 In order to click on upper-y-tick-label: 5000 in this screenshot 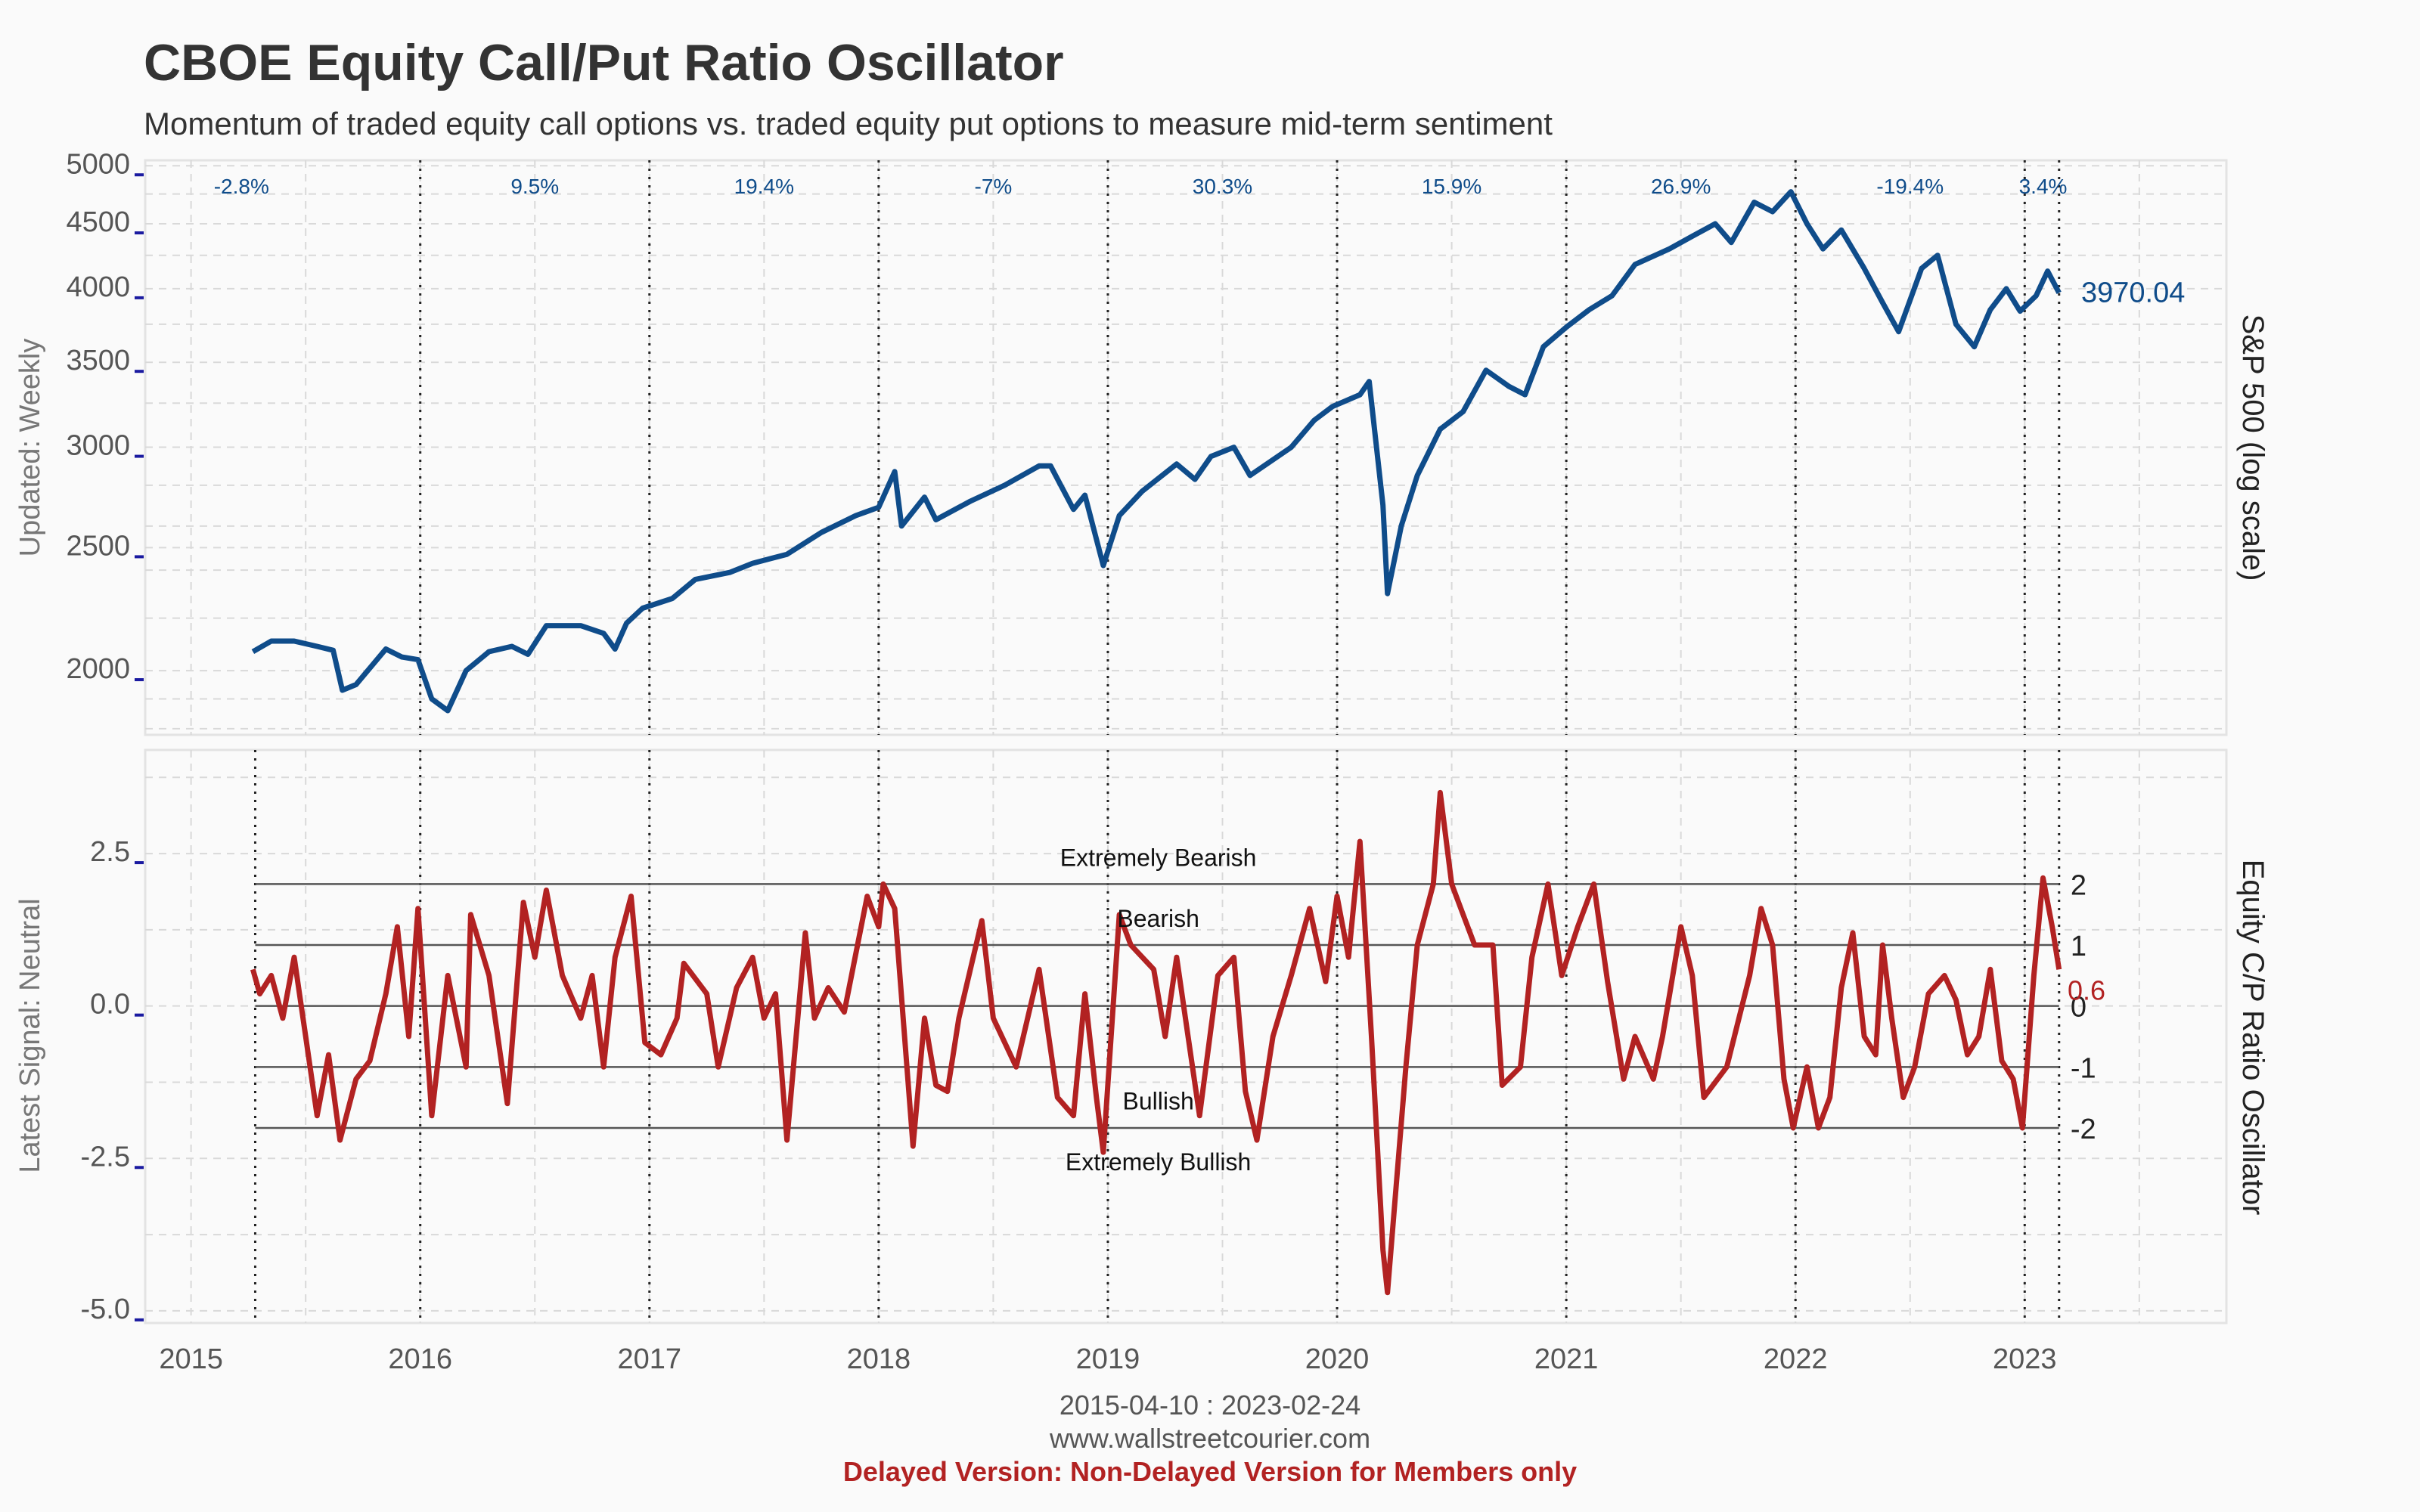, I will do `click(98, 164)`.